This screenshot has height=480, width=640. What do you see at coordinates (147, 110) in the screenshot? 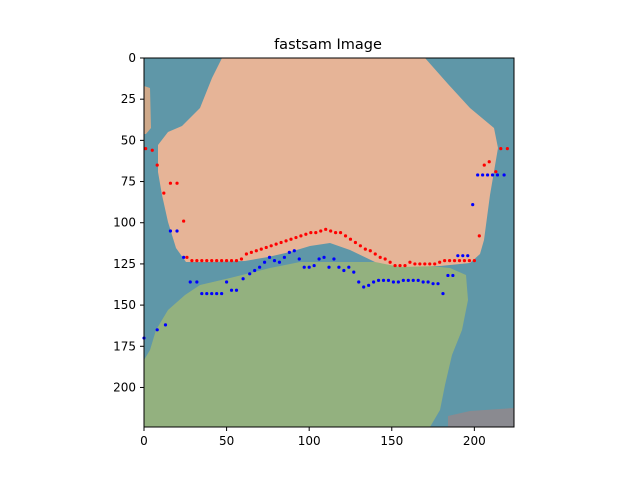
I see `left-edge-region` at bounding box center [147, 110].